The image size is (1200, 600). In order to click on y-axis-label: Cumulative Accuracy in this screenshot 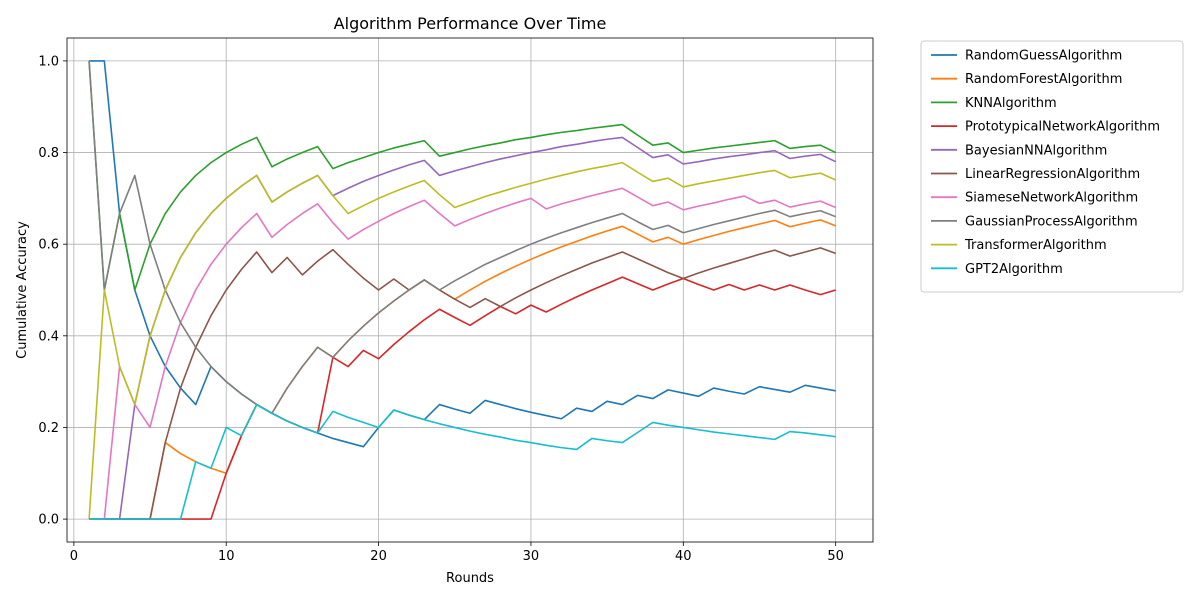, I will do `click(22, 290)`.